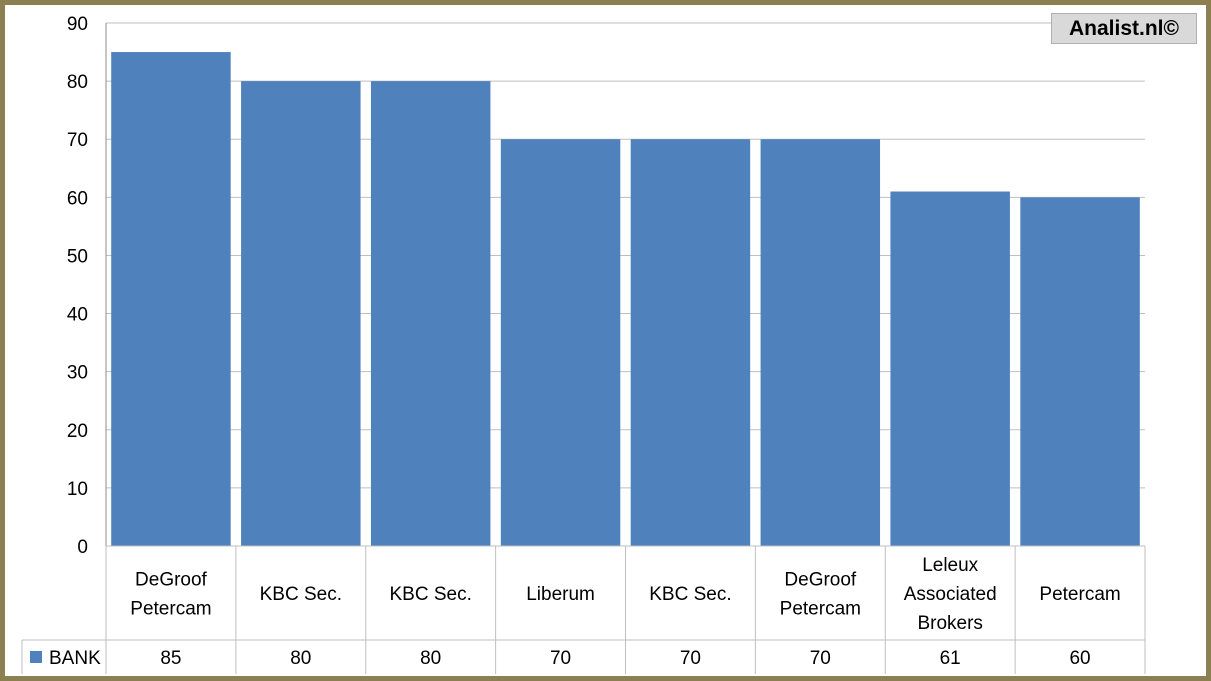 The height and width of the screenshot is (681, 1211). I want to click on category-label-line: Associated, so click(950, 594).